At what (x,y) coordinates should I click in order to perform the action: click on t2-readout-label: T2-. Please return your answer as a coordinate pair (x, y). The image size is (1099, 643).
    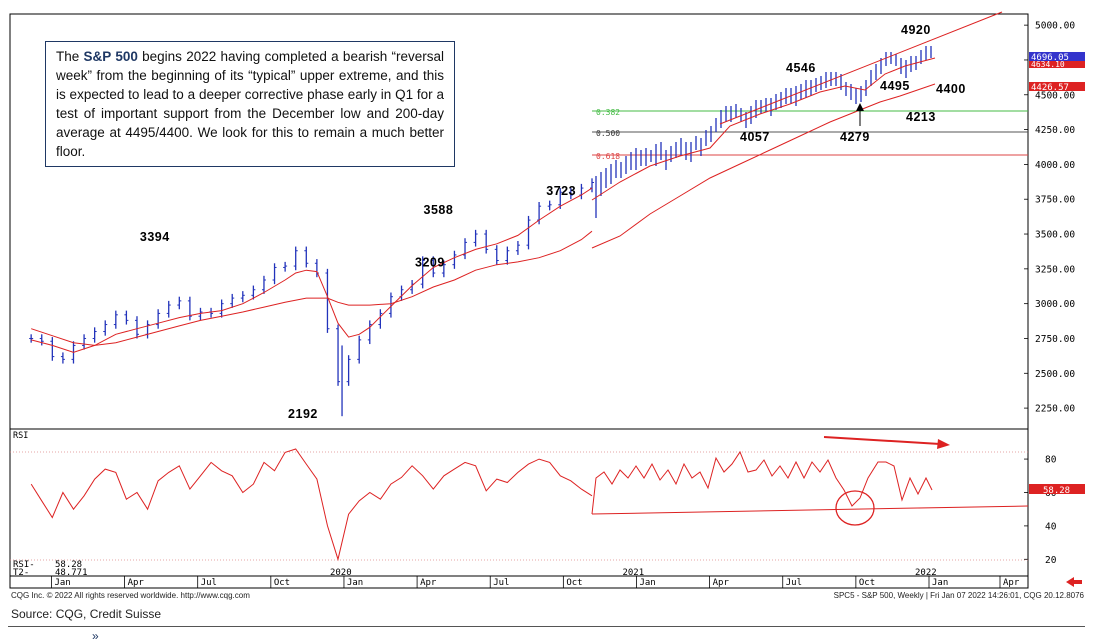
    Looking at the image, I should click on (21, 573).